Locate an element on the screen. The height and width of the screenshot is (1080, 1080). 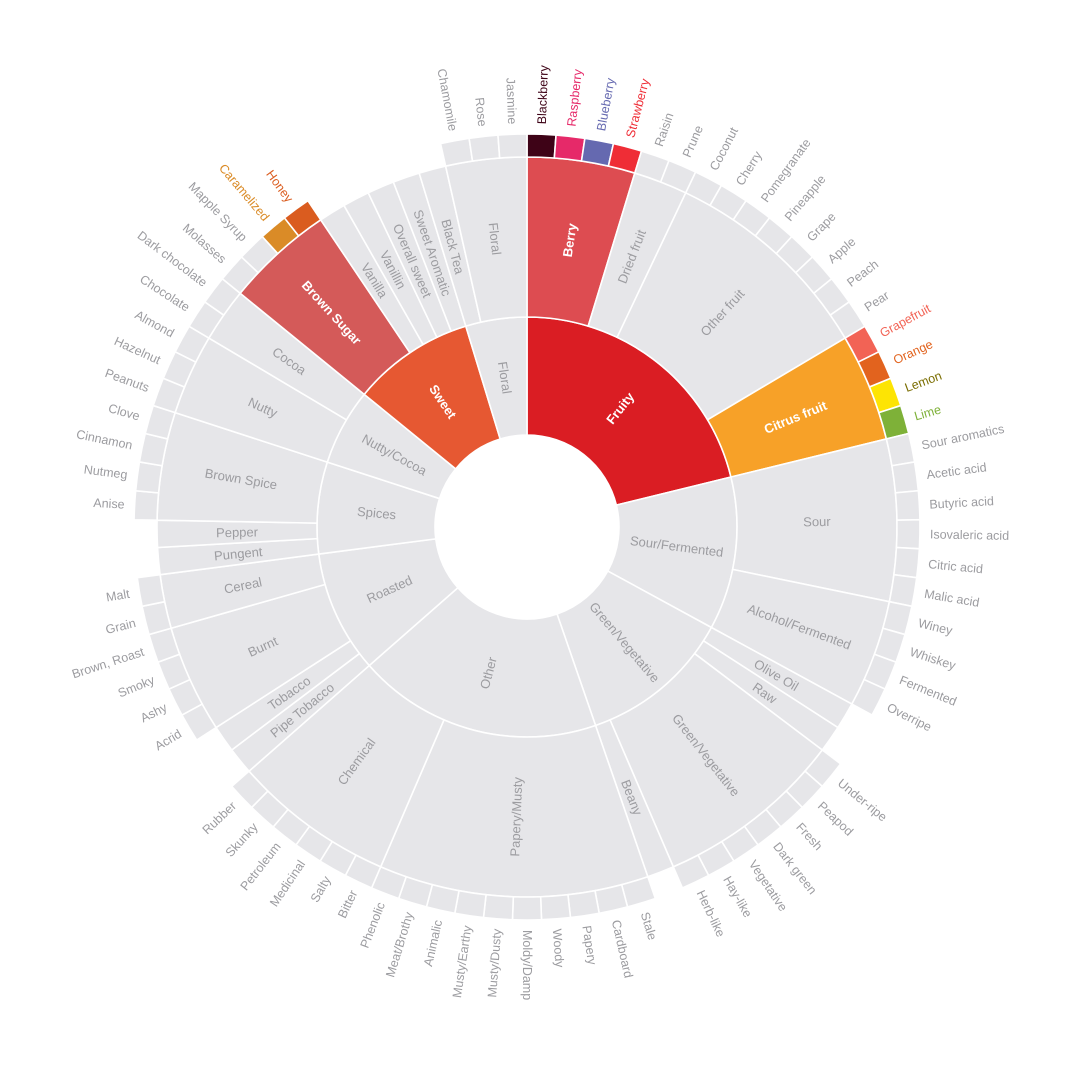
label-coconut: Coconut is located at coordinates (724, 149).